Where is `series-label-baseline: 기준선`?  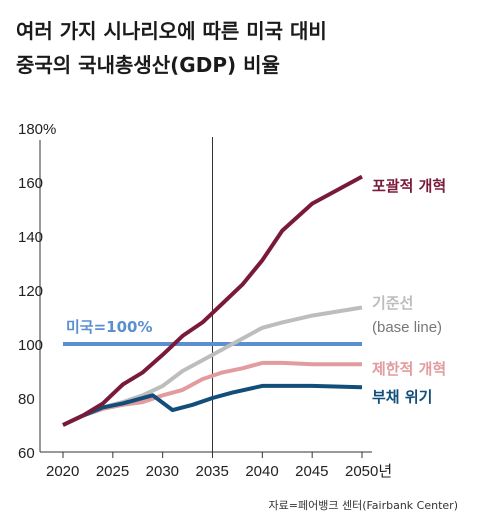 series-label-baseline: 기준선 is located at coordinates (392, 303).